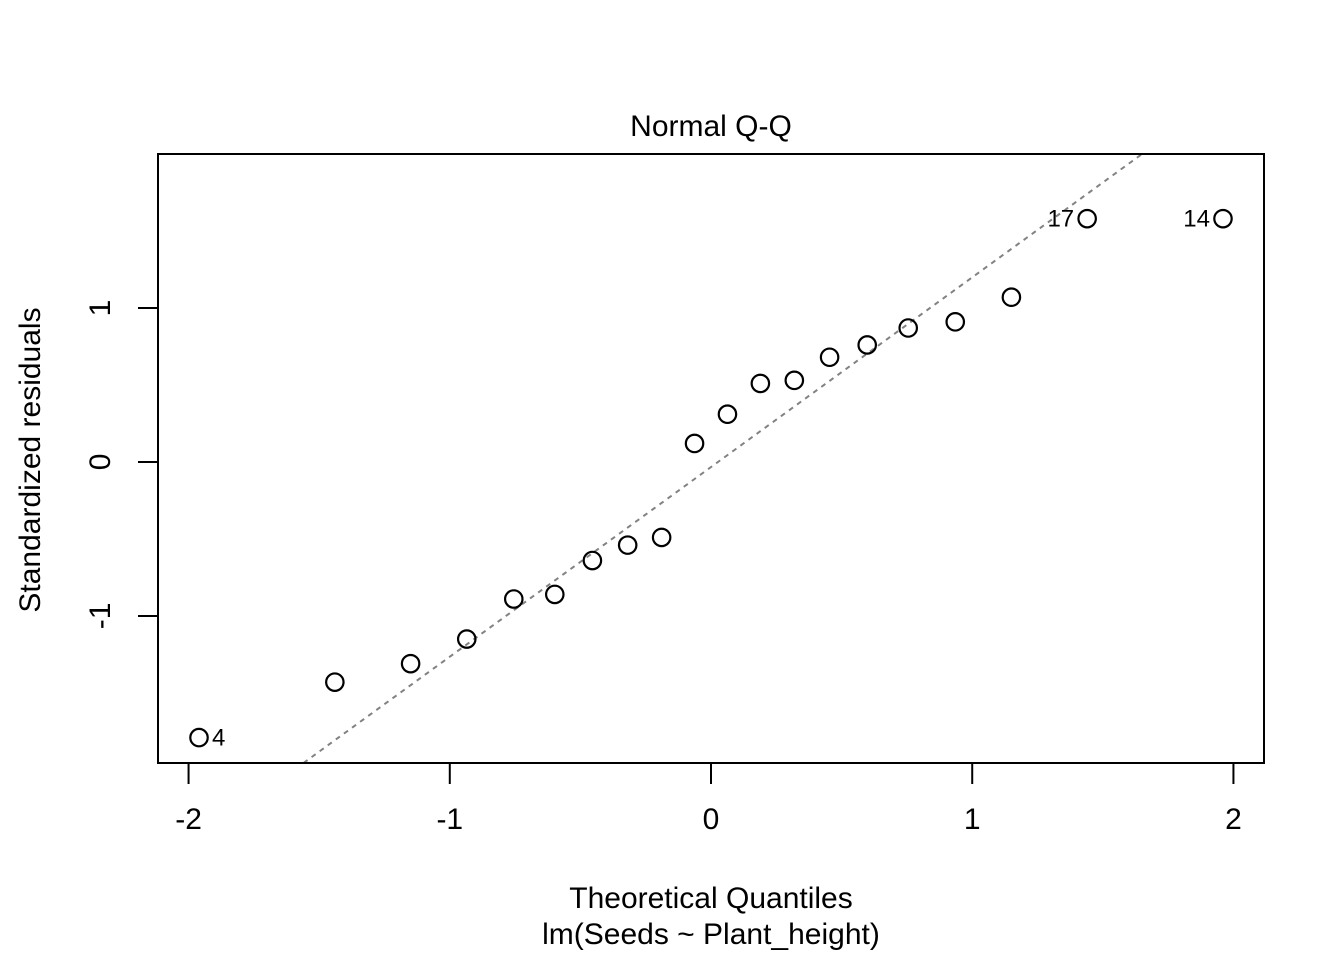 The width and height of the screenshot is (1344, 960). I want to click on y-axis-tick-label: 0, so click(100, 462).